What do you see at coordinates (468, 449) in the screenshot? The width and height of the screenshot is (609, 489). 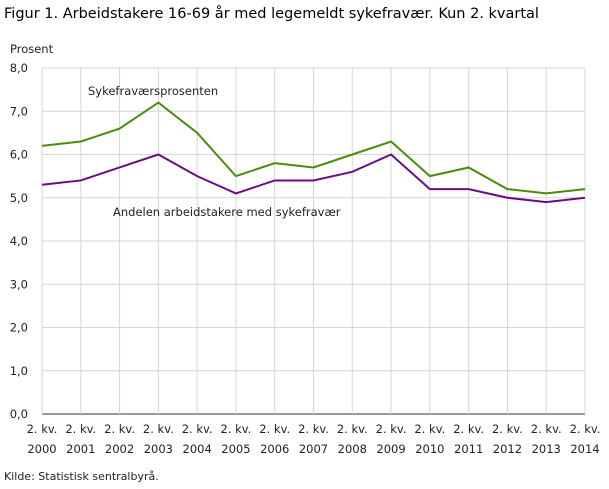 I see `x-tick-label: 2011` at bounding box center [468, 449].